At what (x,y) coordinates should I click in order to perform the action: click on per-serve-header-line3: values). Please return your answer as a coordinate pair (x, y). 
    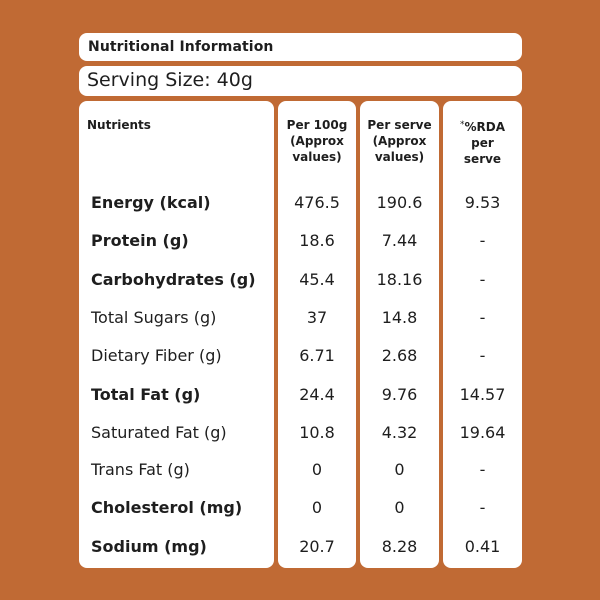
    Looking at the image, I should click on (399, 157).